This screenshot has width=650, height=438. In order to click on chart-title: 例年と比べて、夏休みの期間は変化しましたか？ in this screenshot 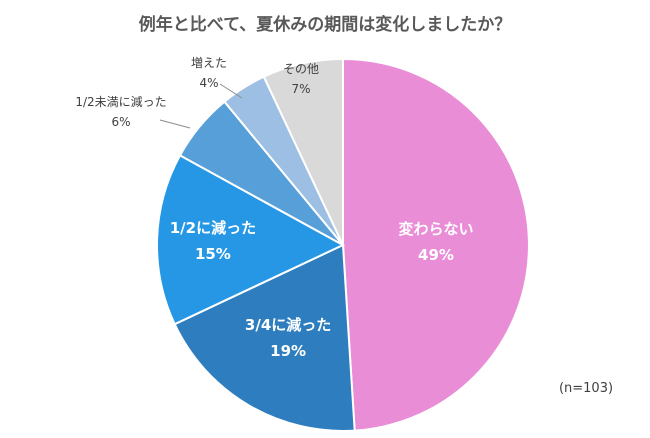, I will do `click(325, 24)`.